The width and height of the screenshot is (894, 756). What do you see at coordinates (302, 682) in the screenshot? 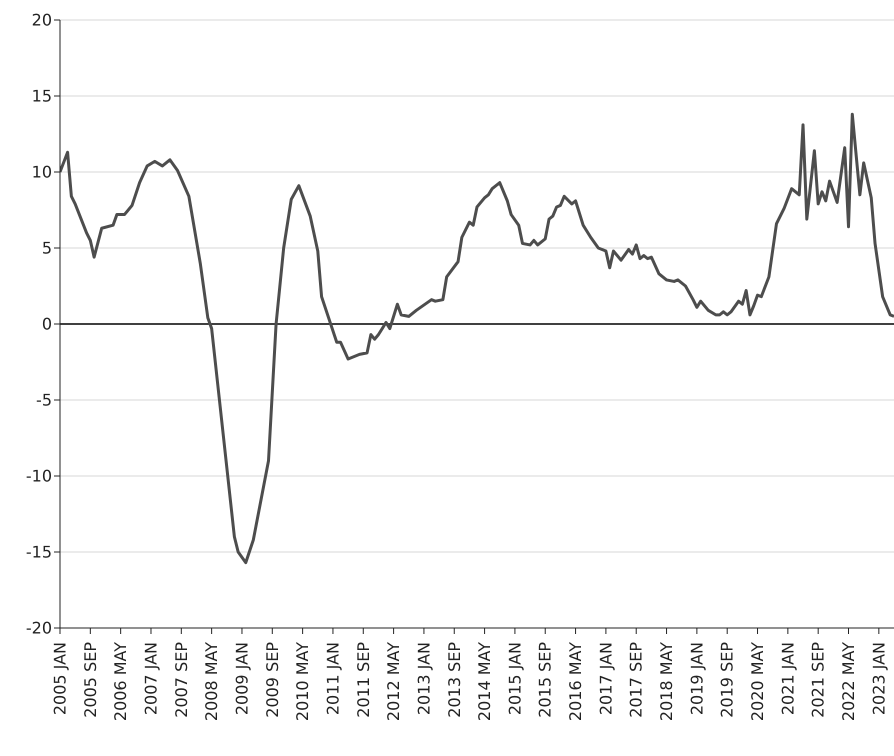
I see `x-tick-label: 2010 MAY` at bounding box center [302, 682].